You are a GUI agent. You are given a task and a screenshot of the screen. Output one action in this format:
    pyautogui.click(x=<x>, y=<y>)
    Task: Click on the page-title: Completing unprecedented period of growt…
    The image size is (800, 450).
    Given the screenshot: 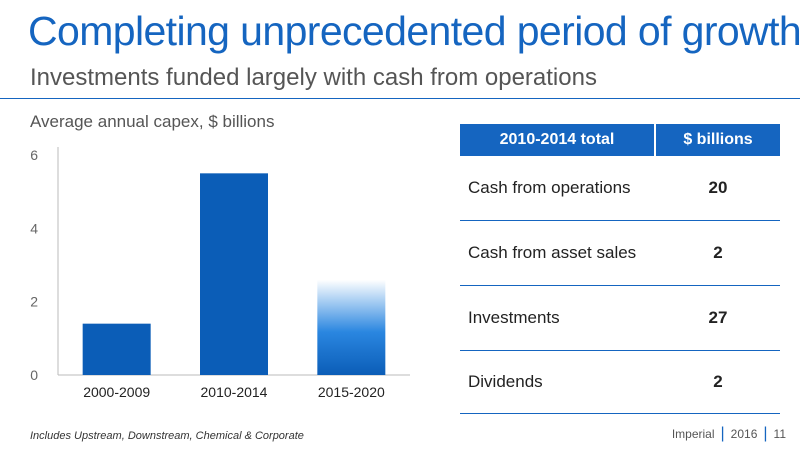 What is the action you would take?
    pyautogui.click(x=414, y=31)
    